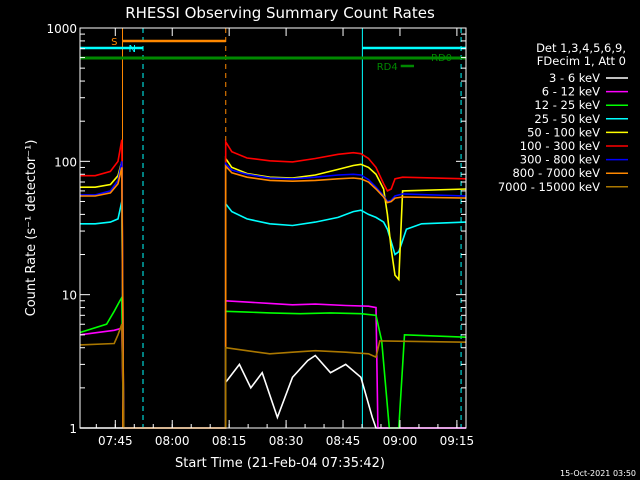  What do you see at coordinates (31, 228) in the screenshot?
I see `y-axis-label: Count Rate (s⁻¹ detector⁻¹)` at bounding box center [31, 228].